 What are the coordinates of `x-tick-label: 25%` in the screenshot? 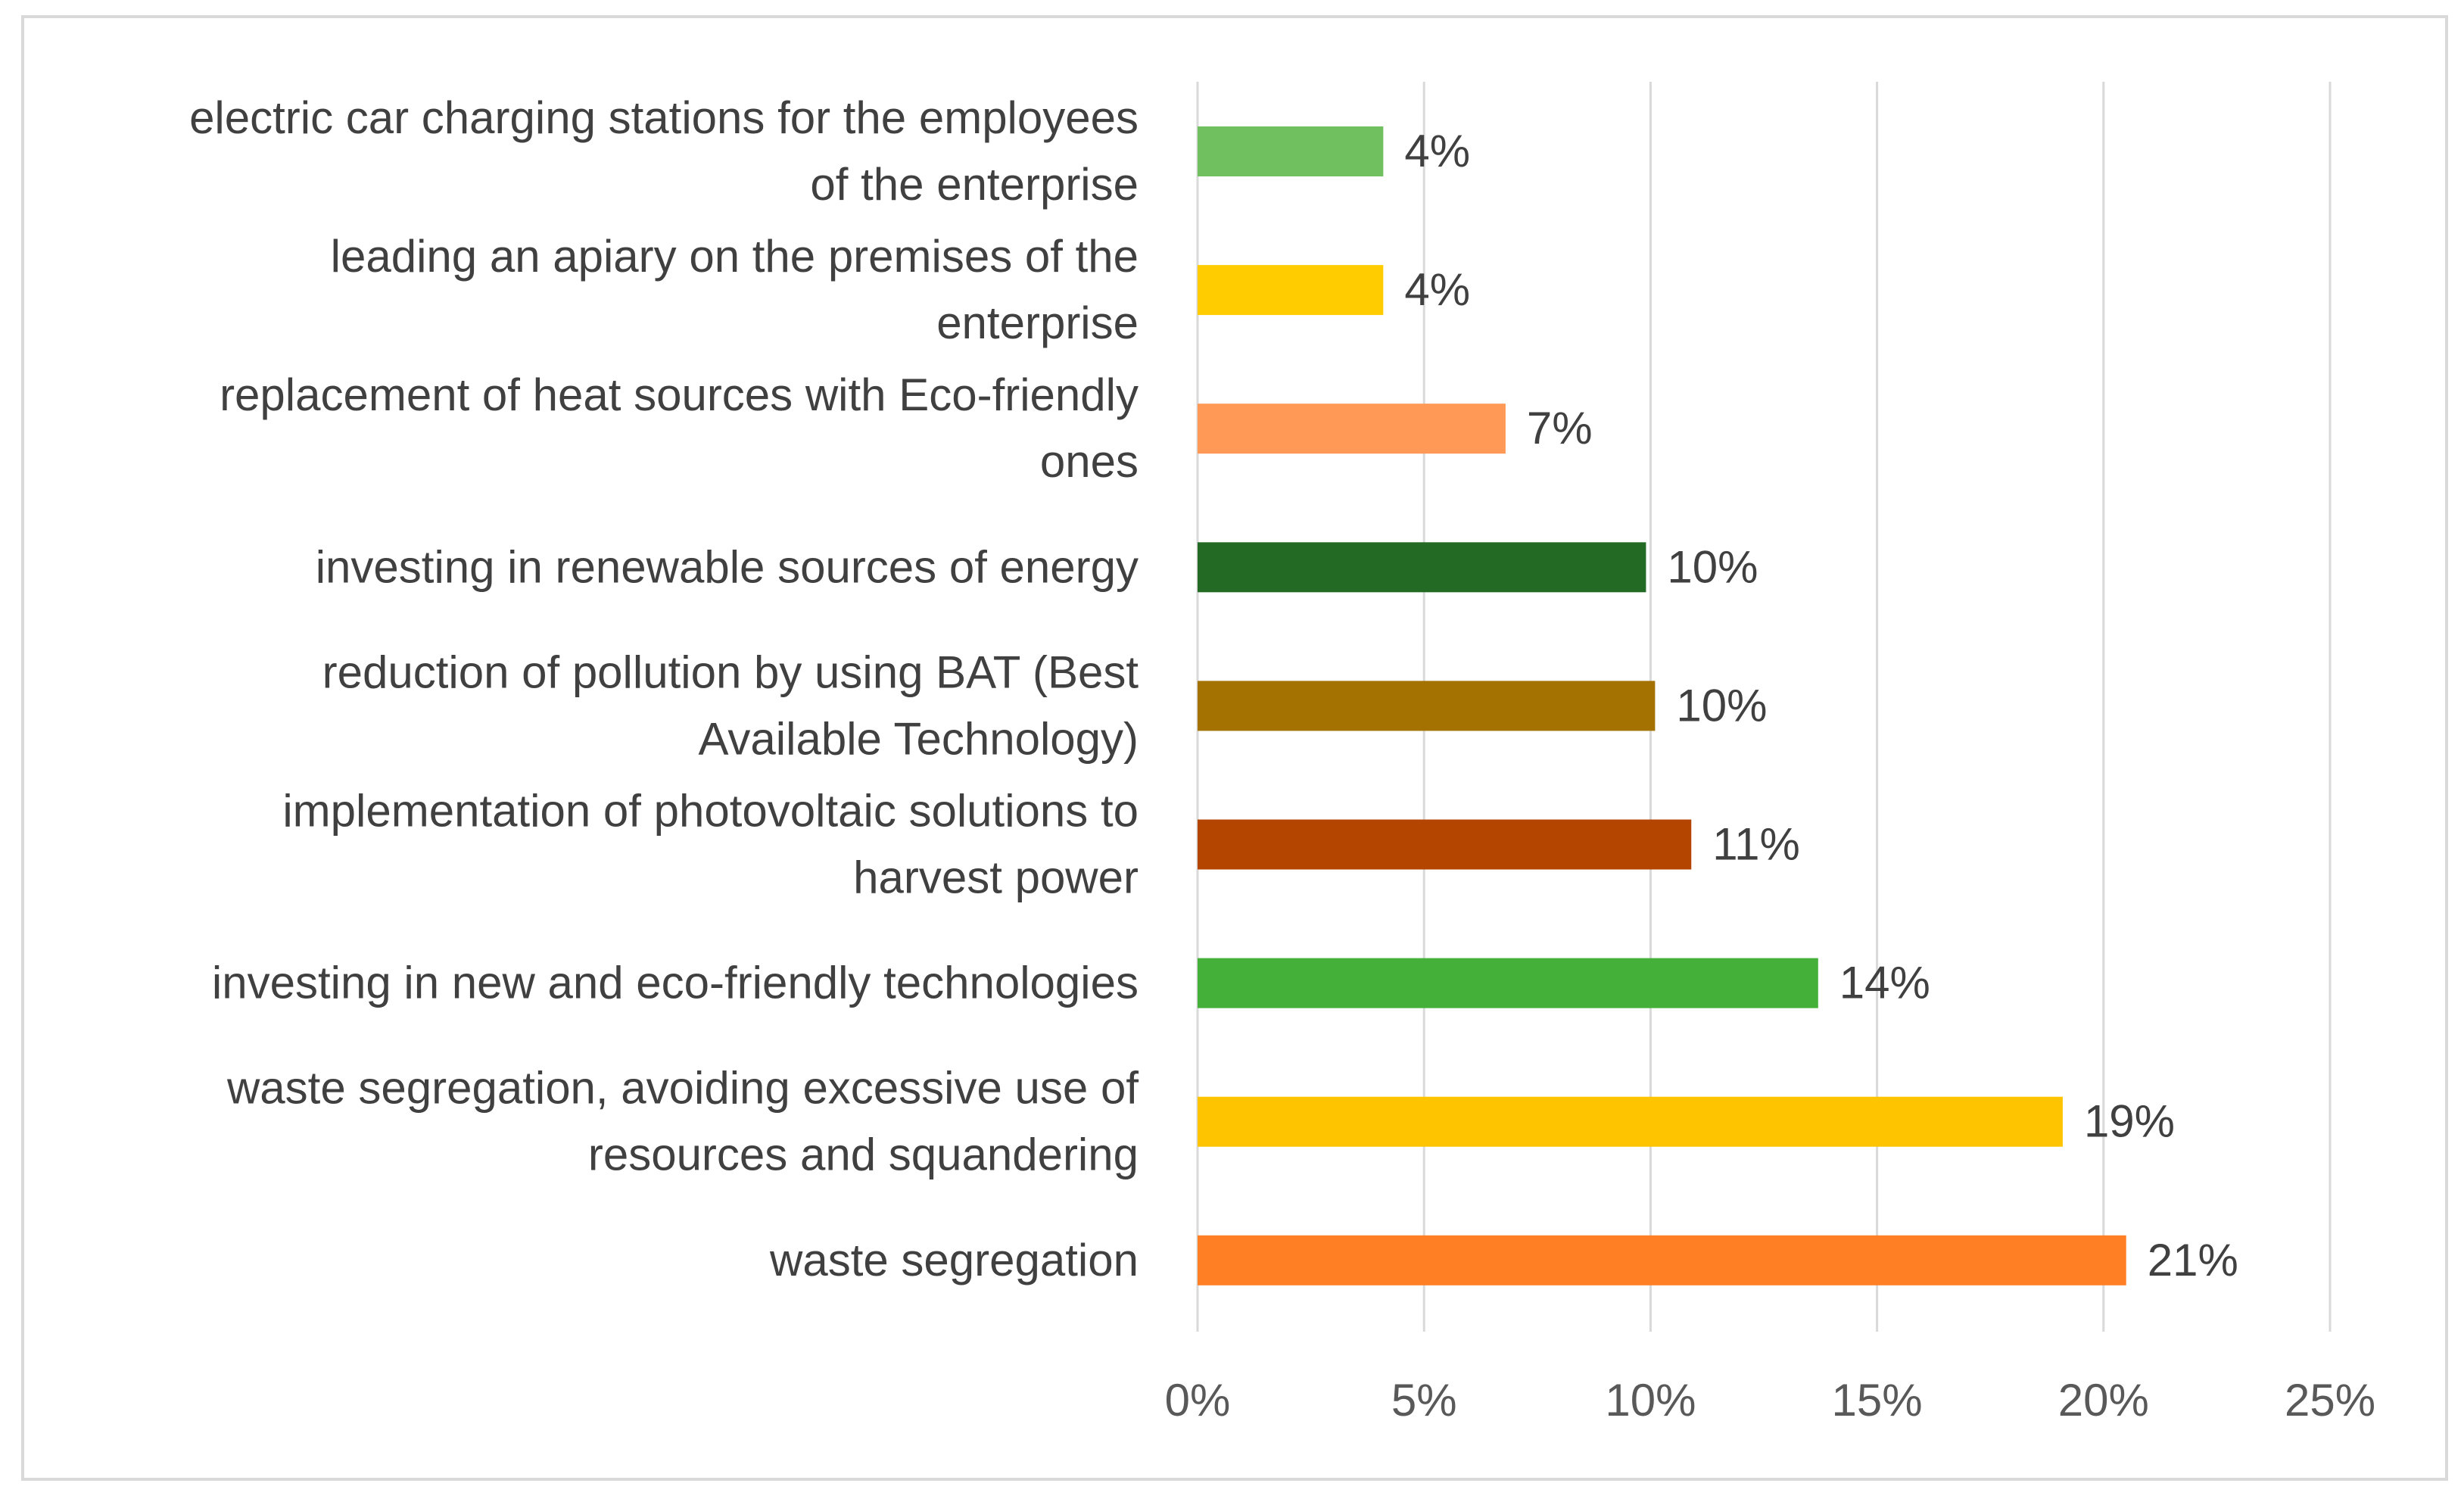 It's located at (2330, 1400).